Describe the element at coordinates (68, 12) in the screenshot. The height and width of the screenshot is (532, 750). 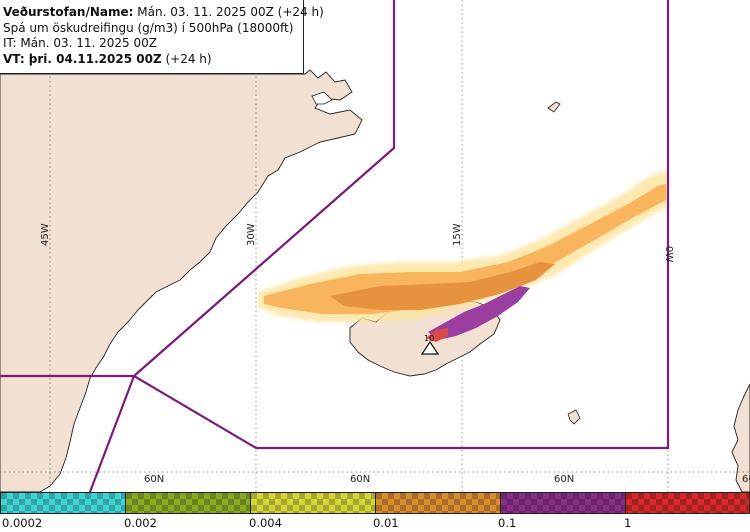
I see `info-source-label: Veðurstofan/Name:` at that location.